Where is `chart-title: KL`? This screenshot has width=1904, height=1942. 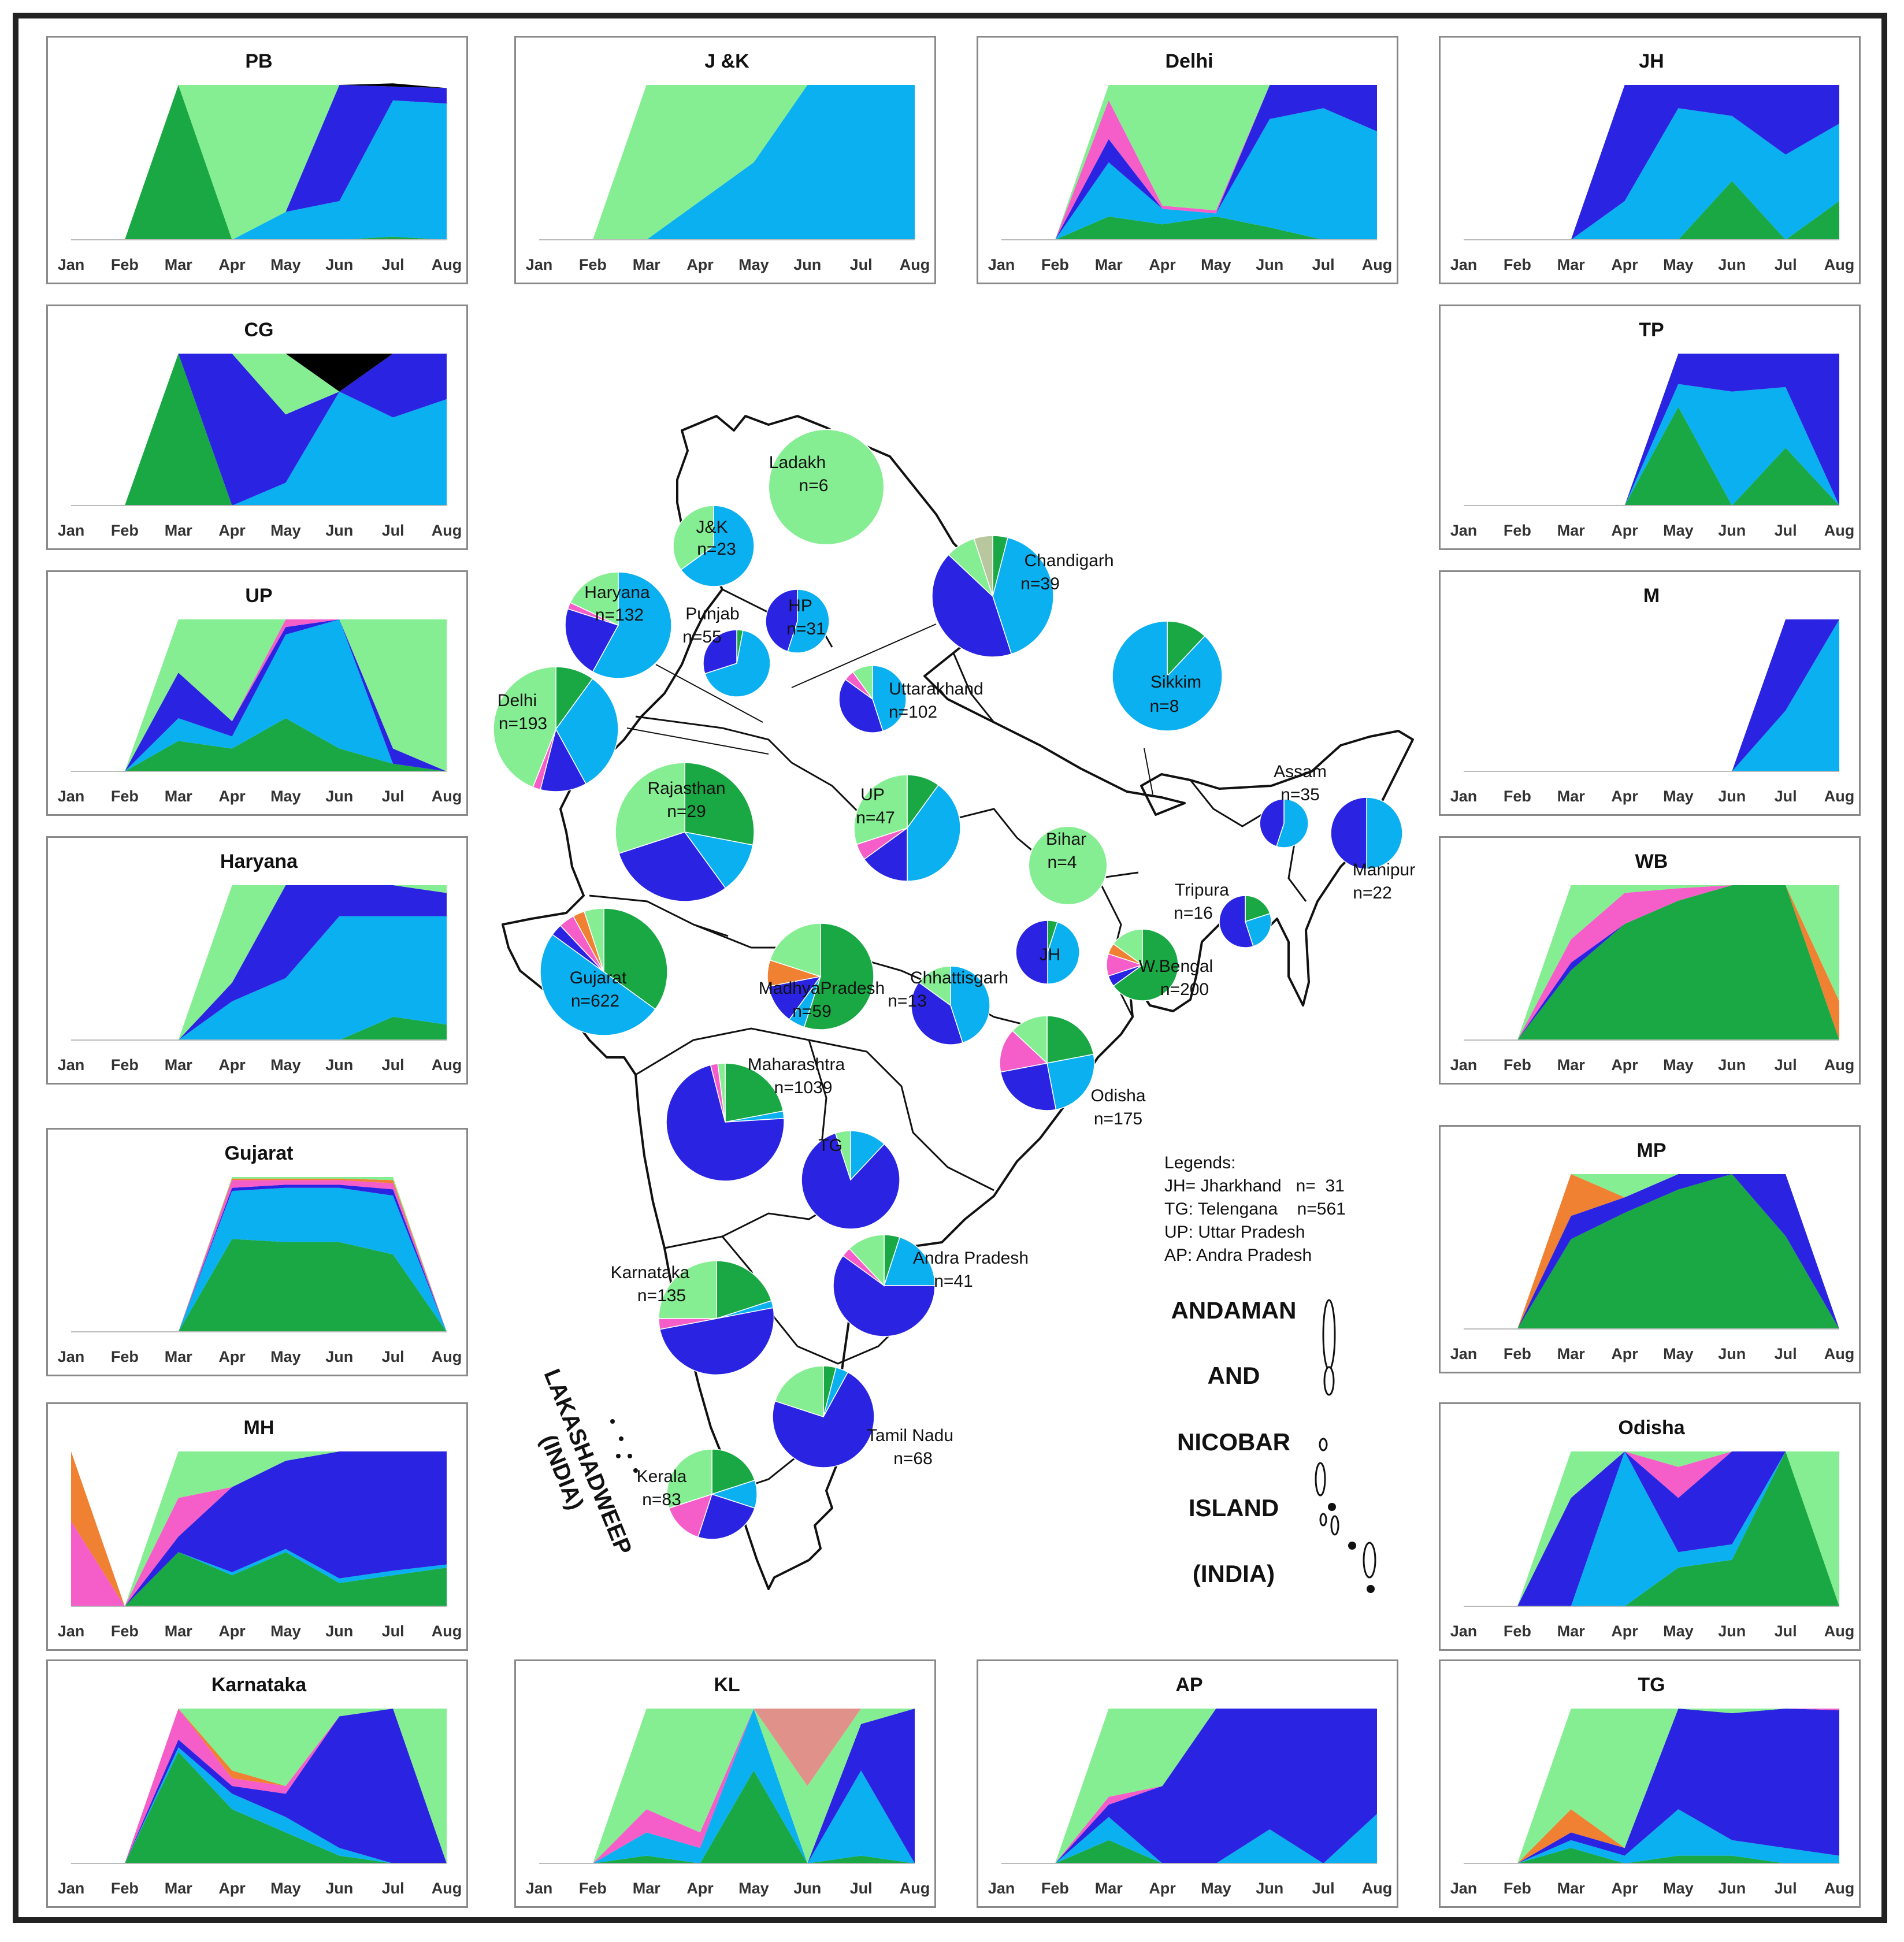 chart-title: KL is located at coordinates (727, 1685).